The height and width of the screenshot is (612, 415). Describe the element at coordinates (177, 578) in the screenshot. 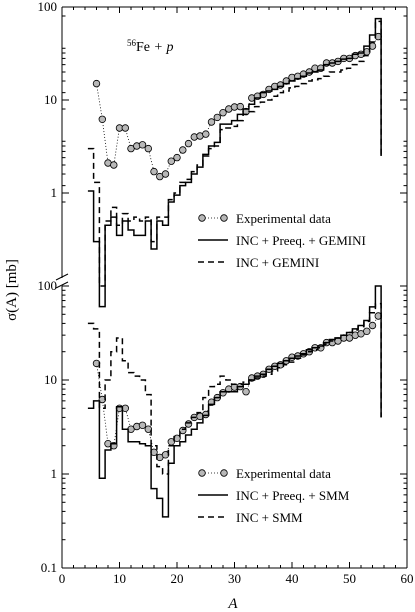

I see `x-tick-label: 20` at that location.